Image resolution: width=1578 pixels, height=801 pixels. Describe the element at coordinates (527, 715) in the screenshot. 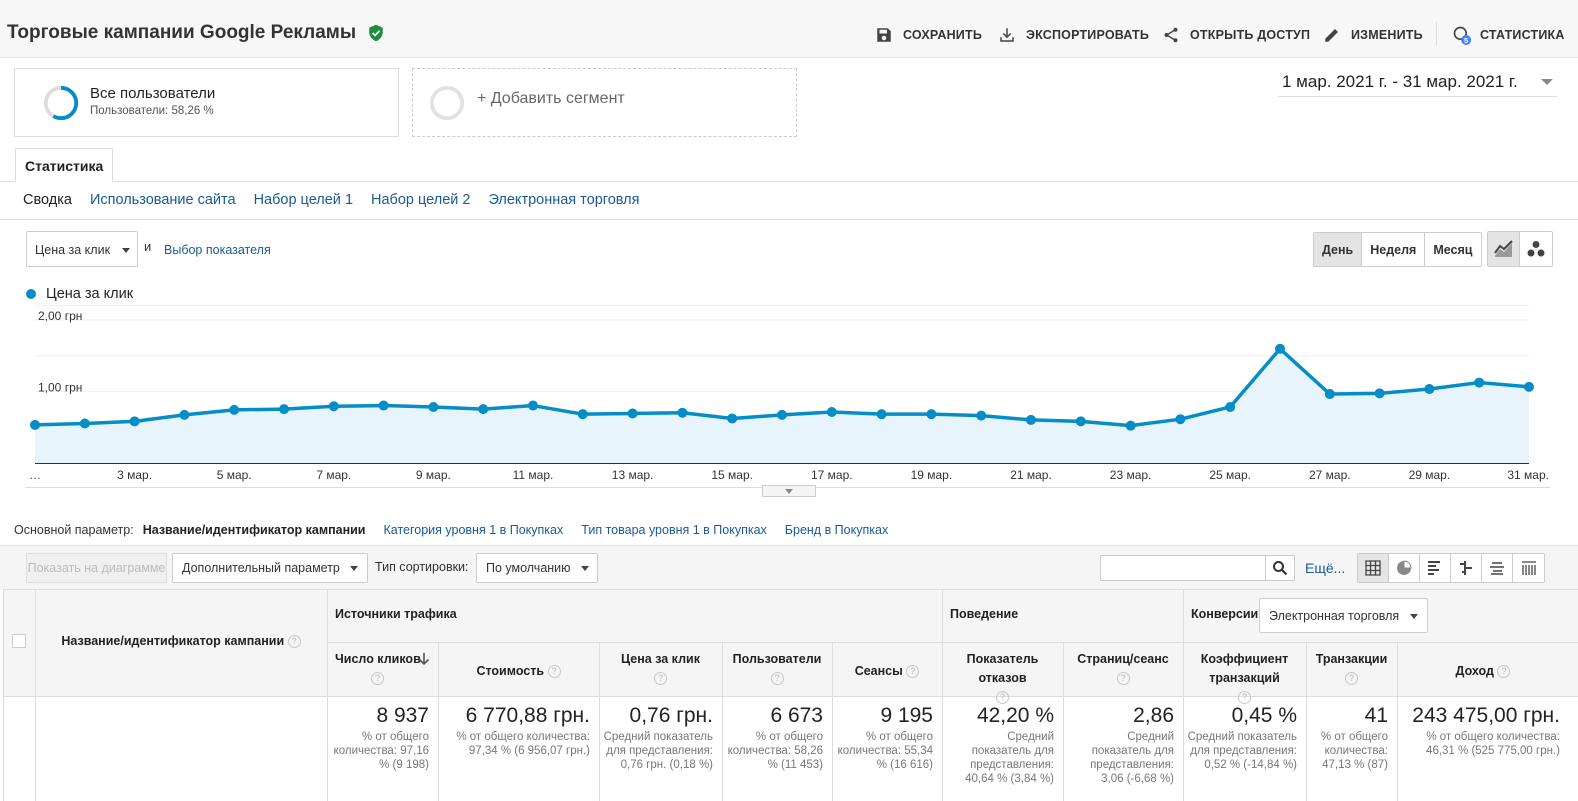

I see `total-cost: 6 770,88 грн.` at that location.